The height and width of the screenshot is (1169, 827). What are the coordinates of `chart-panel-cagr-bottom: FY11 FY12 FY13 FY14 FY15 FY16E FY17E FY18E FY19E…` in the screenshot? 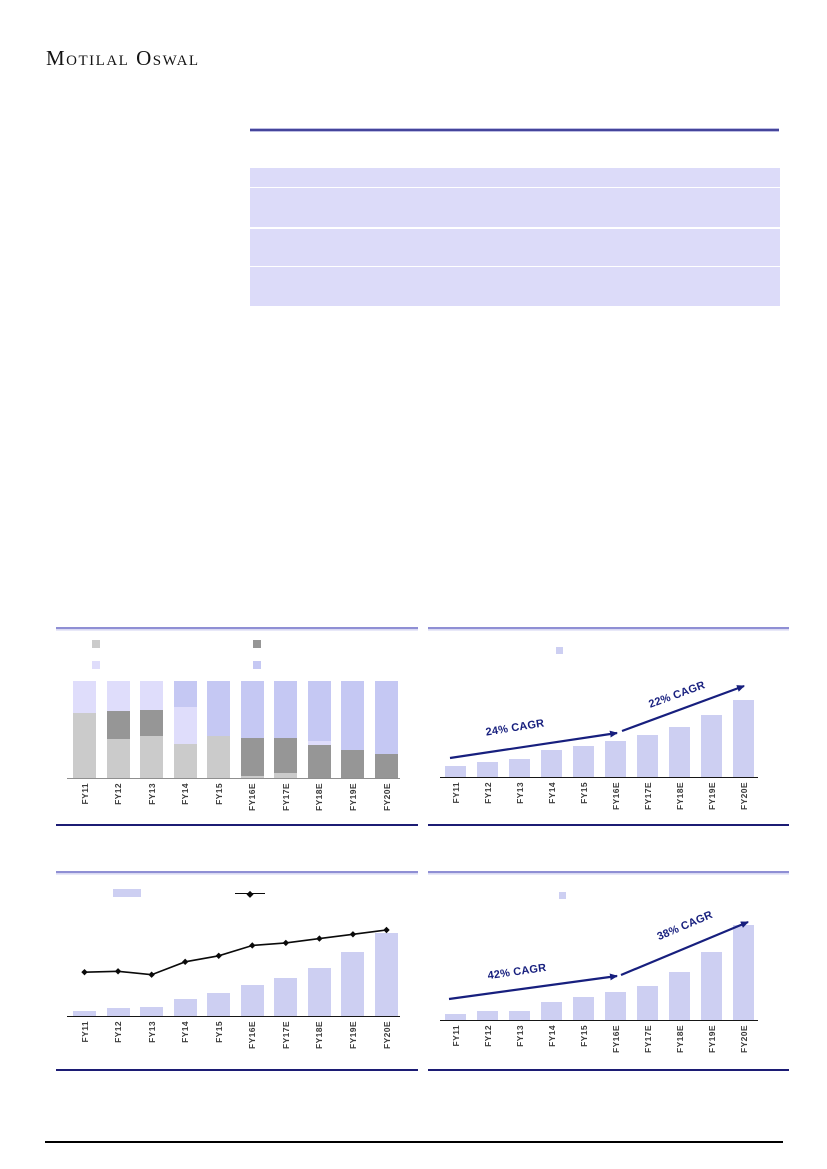 It's located at (608, 971).